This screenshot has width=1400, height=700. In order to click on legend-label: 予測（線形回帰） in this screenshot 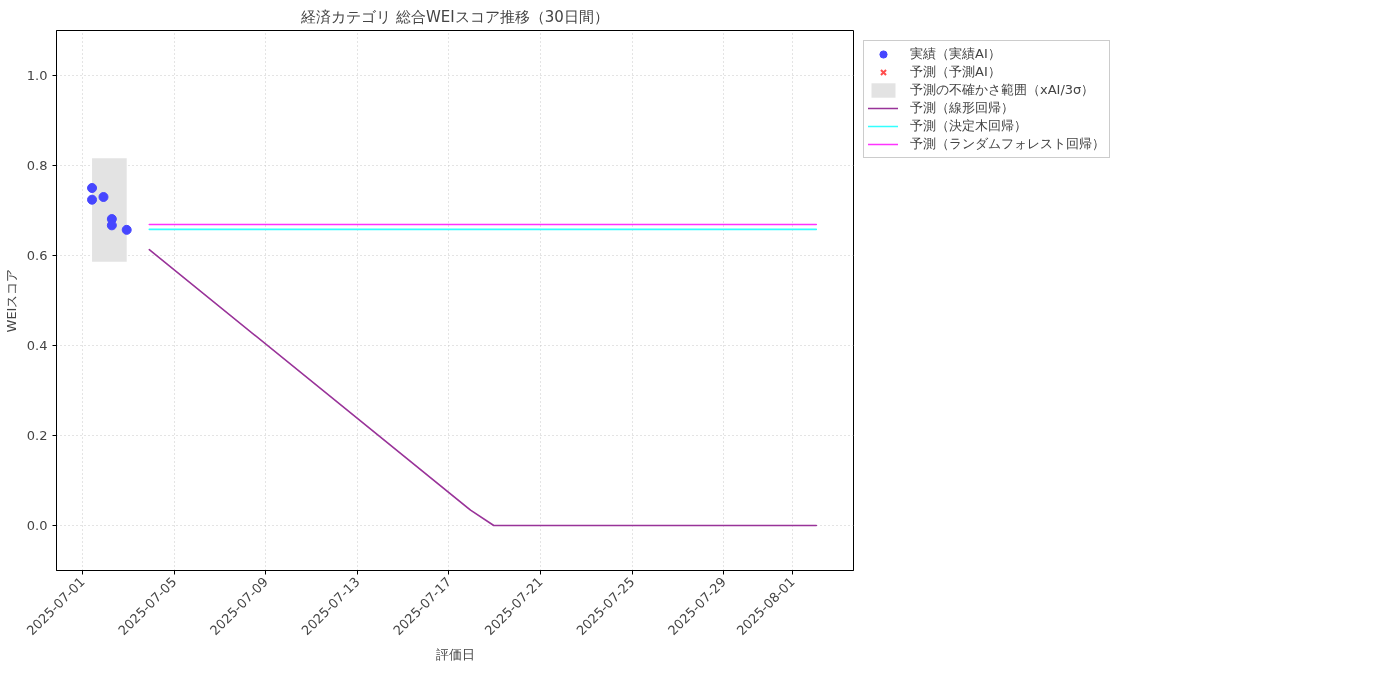, I will do `click(962, 108)`.